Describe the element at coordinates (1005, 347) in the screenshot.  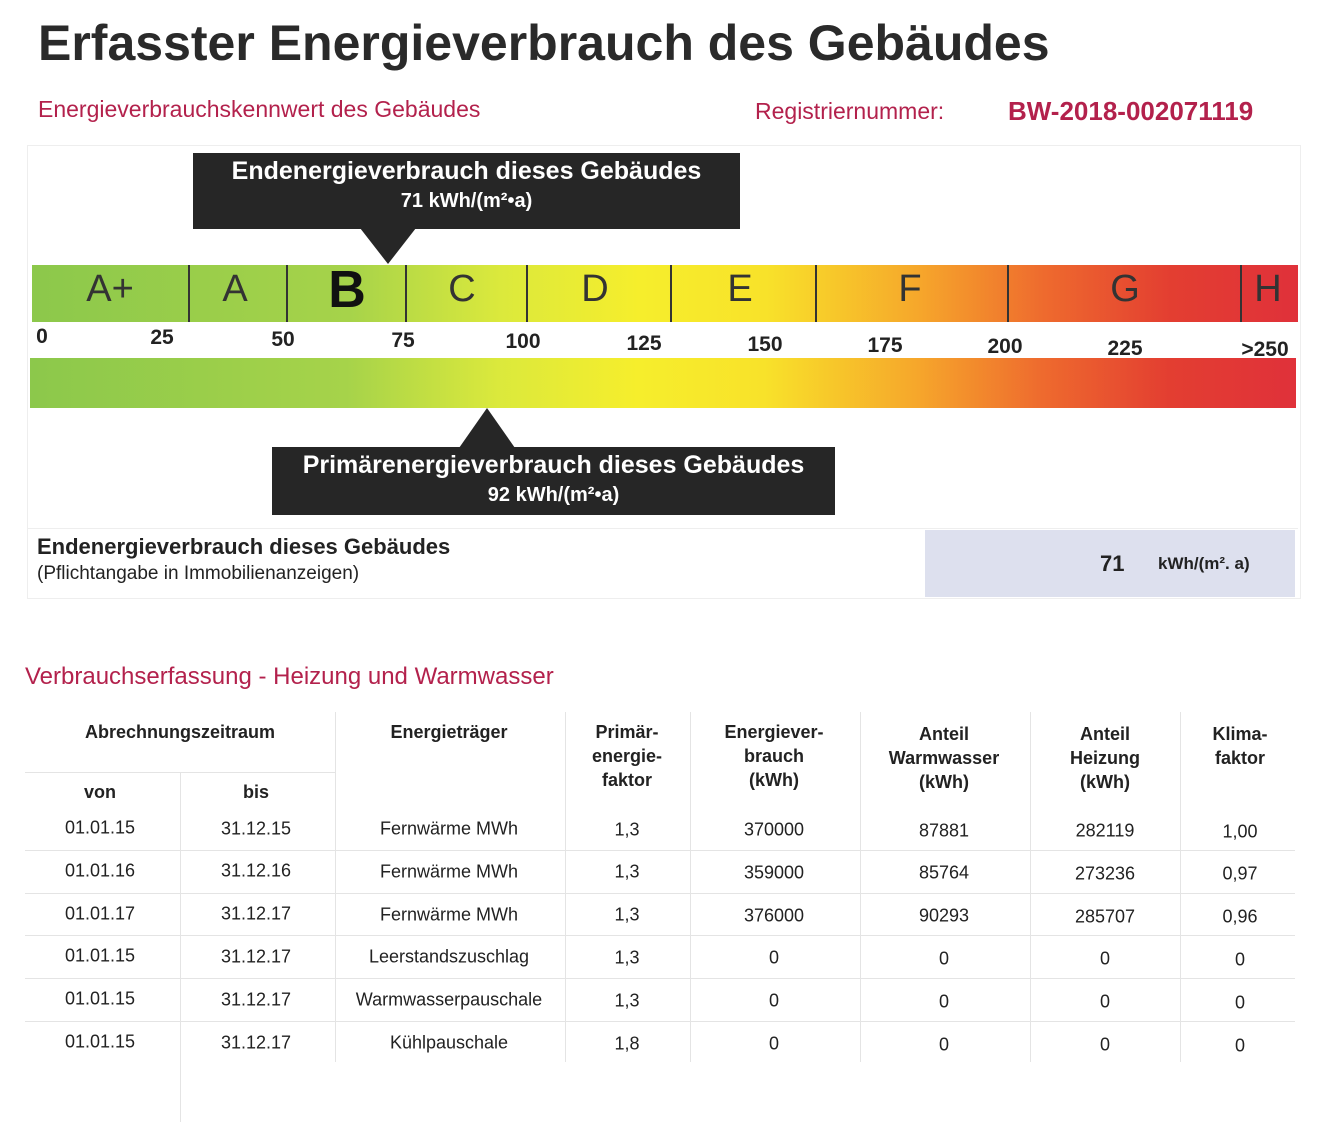
I see `tick-label: 200` at that location.